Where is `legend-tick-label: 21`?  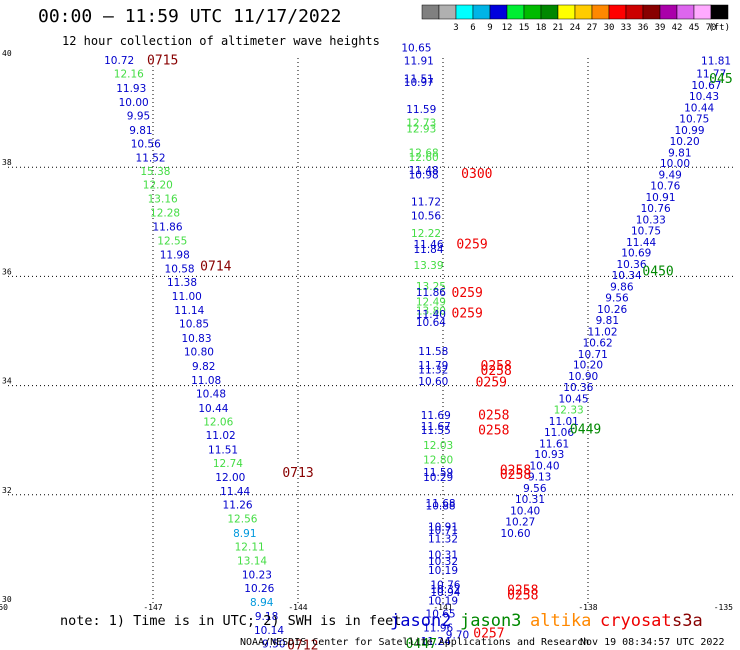
legend-tick-label: 21 is located at coordinates (558, 28).